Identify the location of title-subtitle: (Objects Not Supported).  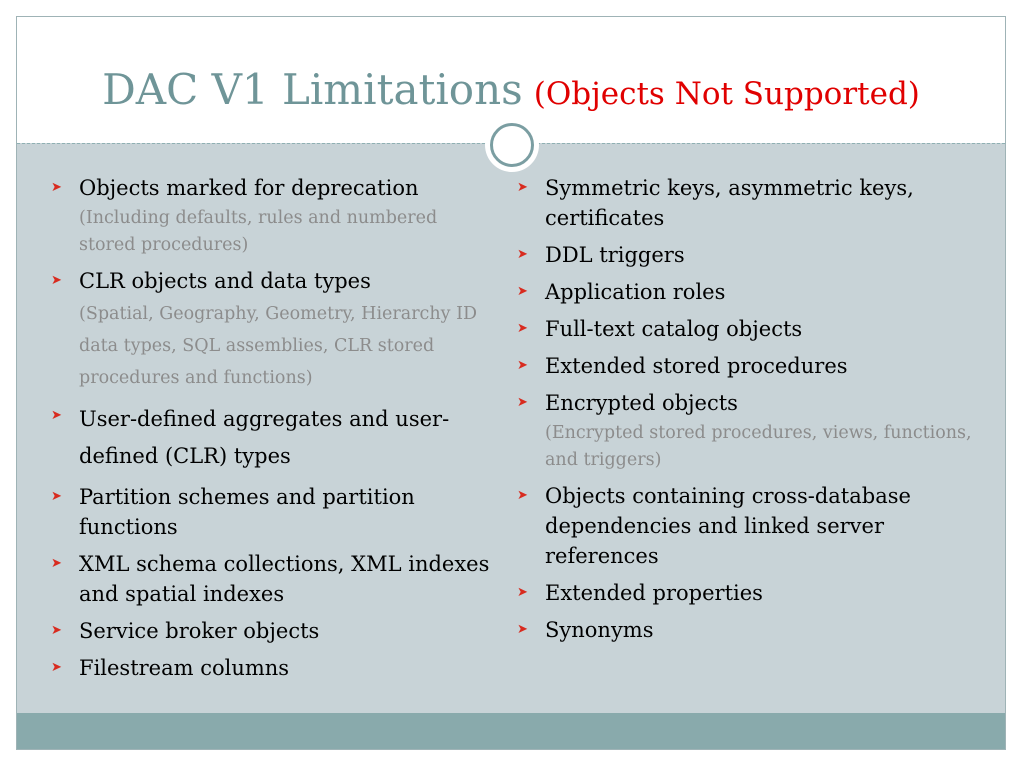
(726, 94).